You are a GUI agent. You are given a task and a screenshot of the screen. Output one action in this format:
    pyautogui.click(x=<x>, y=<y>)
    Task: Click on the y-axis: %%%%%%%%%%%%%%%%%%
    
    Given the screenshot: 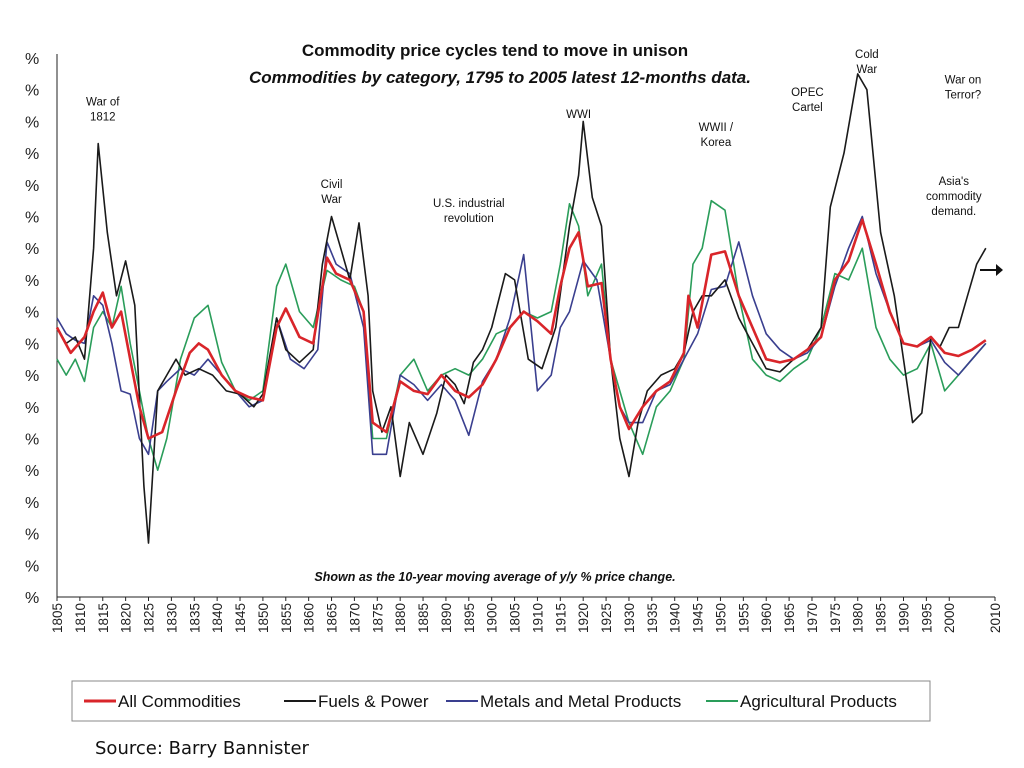 What is the action you would take?
    pyautogui.click(x=41, y=329)
    